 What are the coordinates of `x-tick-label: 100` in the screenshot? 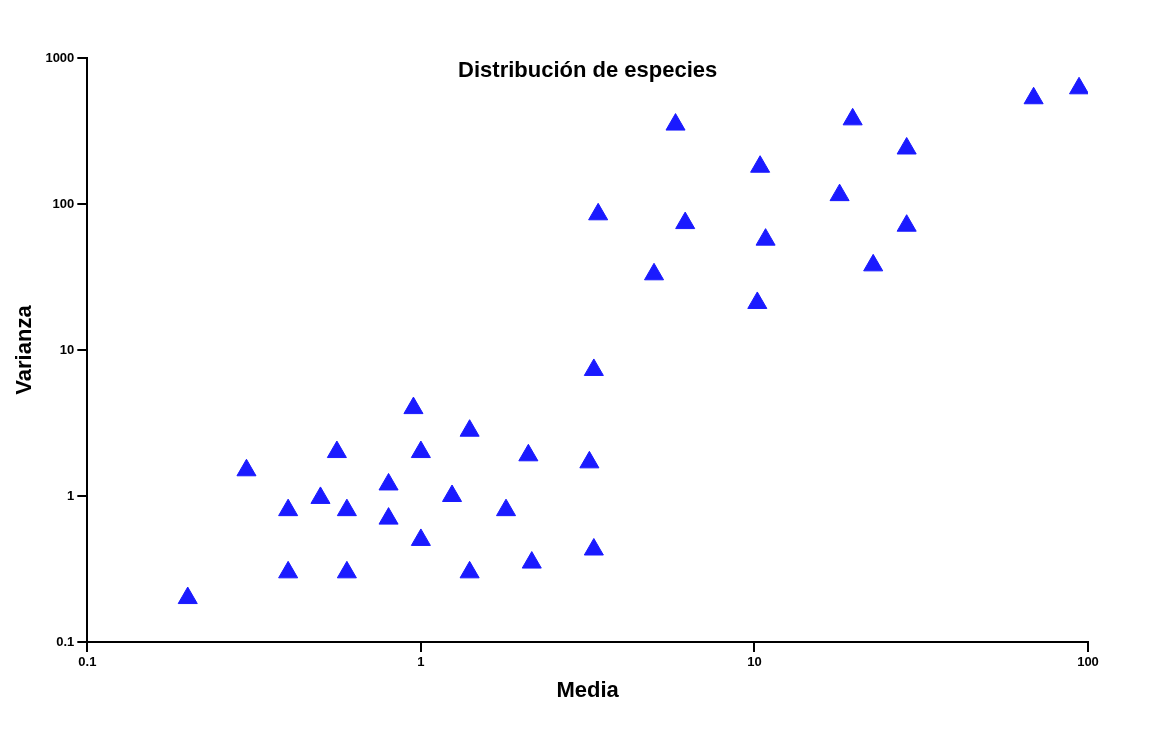 It's located at (1088, 662).